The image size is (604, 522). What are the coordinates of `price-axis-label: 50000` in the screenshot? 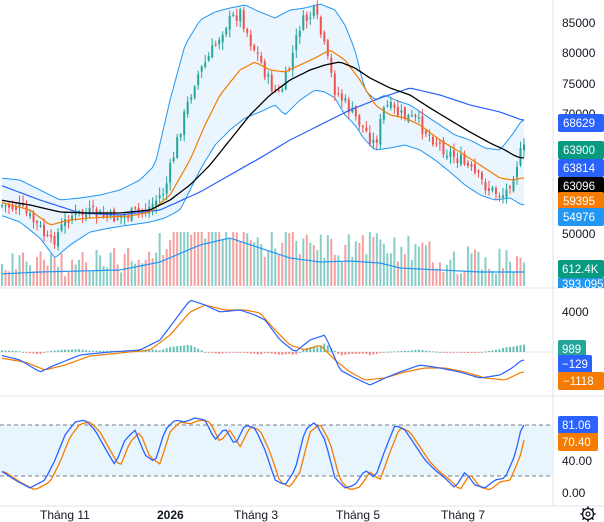 It's located at (579, 234).